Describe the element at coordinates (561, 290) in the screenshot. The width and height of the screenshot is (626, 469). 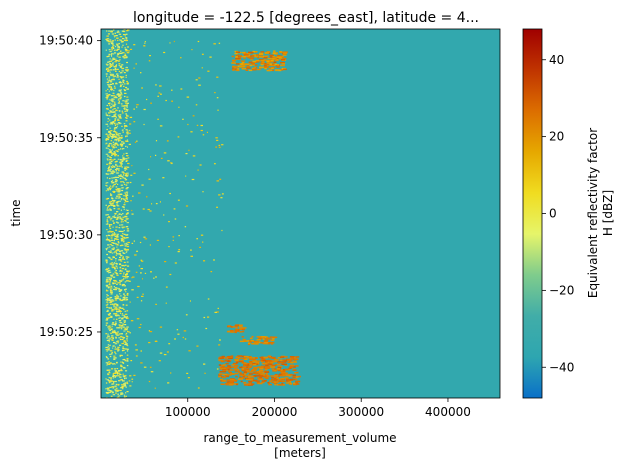
I see `colorbar-tick-label: −20` at that location.